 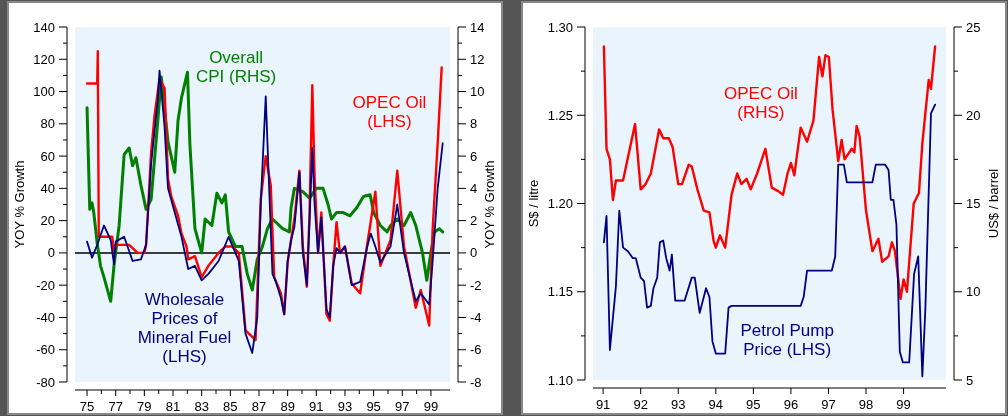 I want to click on y-tick-label: 140, so click(x=44, y=27).